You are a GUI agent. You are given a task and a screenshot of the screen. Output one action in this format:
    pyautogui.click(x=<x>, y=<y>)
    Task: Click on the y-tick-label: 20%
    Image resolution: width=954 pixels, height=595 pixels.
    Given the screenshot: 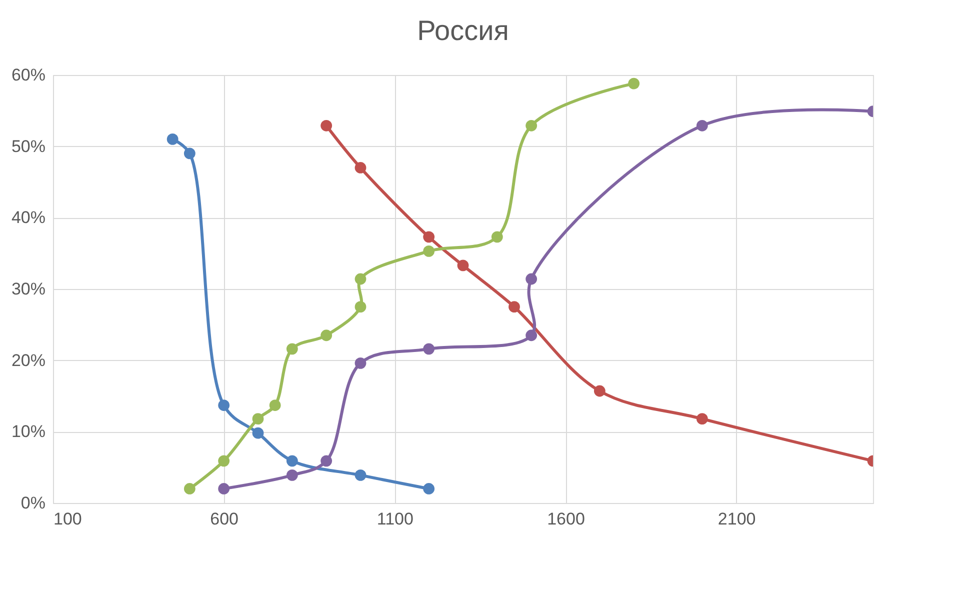 What is the action you would take?
    pyautogui.click(x=28, y=360)
    